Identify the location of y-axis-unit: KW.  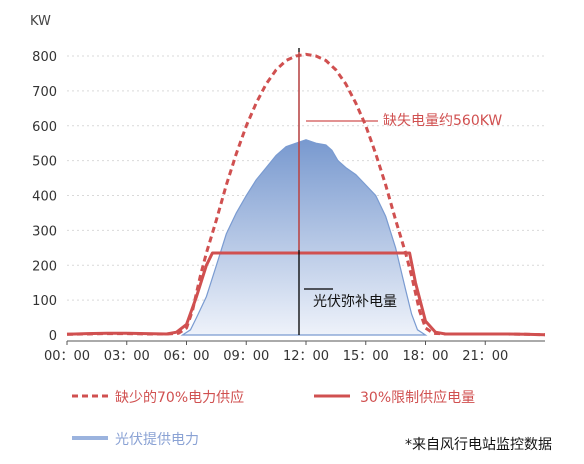
(40, 21).